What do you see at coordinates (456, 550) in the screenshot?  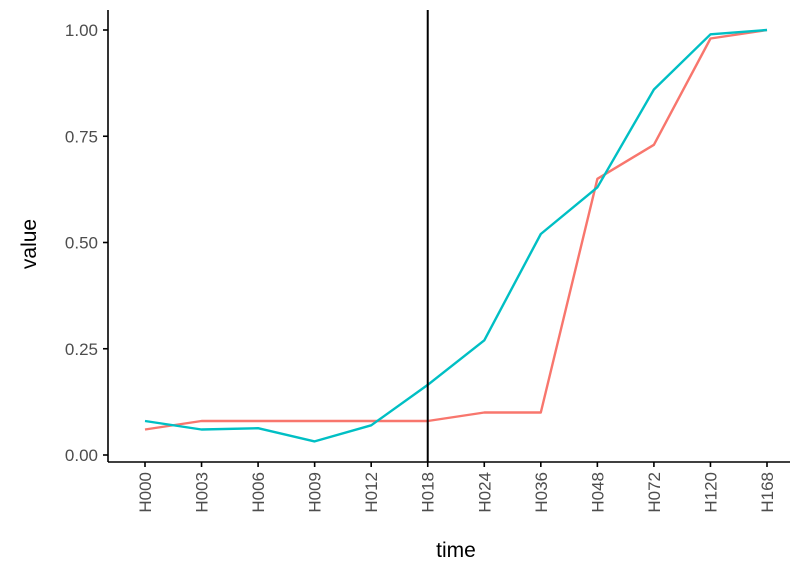 I see `x-axis-title: time` at bounding box center [456, 550].